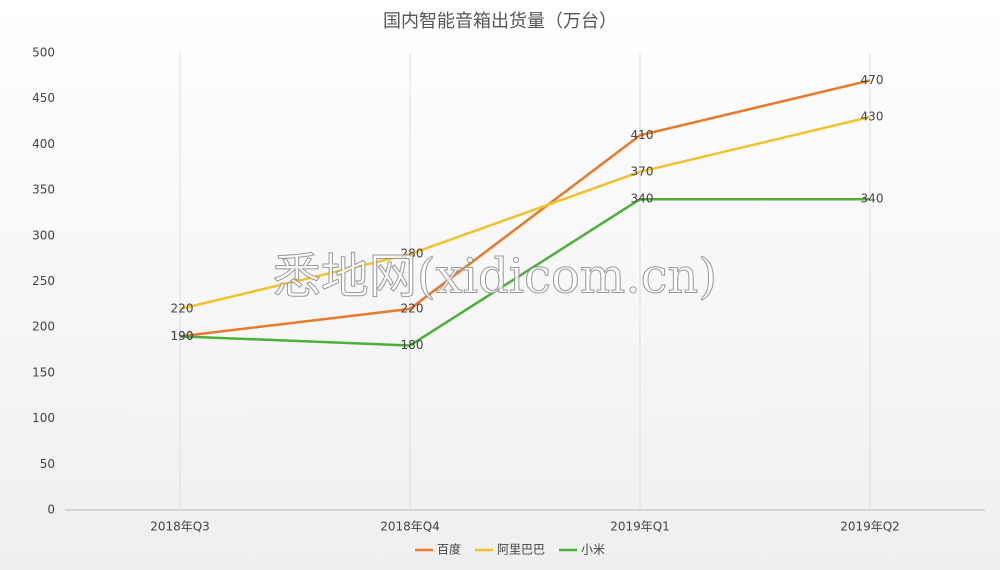  What do you see at coordinates (43, 144) in the screenshot?
I see `y-tick-label: 400` at bounding box center [43, 144].